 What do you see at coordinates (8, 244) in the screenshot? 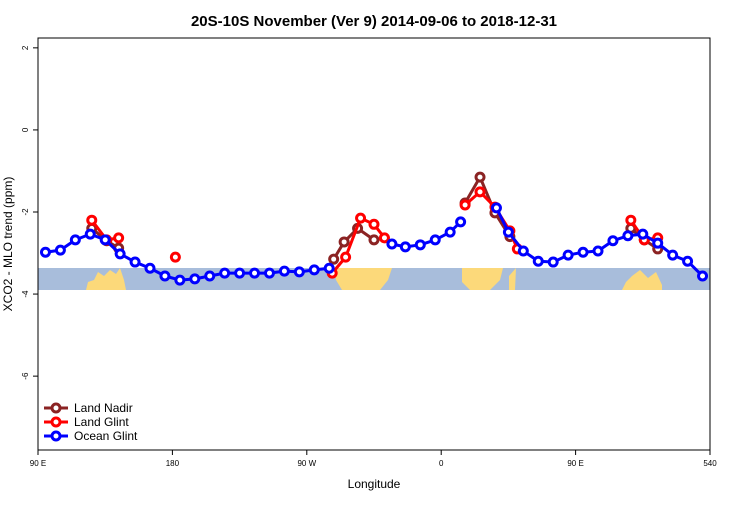
I see `y-axis-label: XCO2 - MLO trend (ppm)` at bounding box center [8, 244].